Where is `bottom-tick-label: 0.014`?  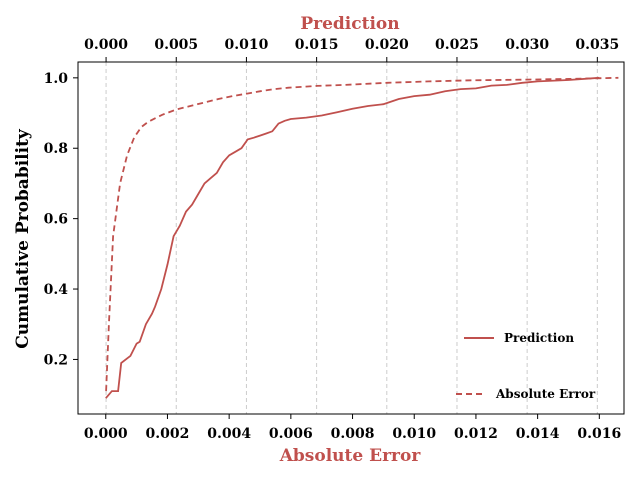 bottom-tick-label: 0.014 is located at coordinates (538, 434).